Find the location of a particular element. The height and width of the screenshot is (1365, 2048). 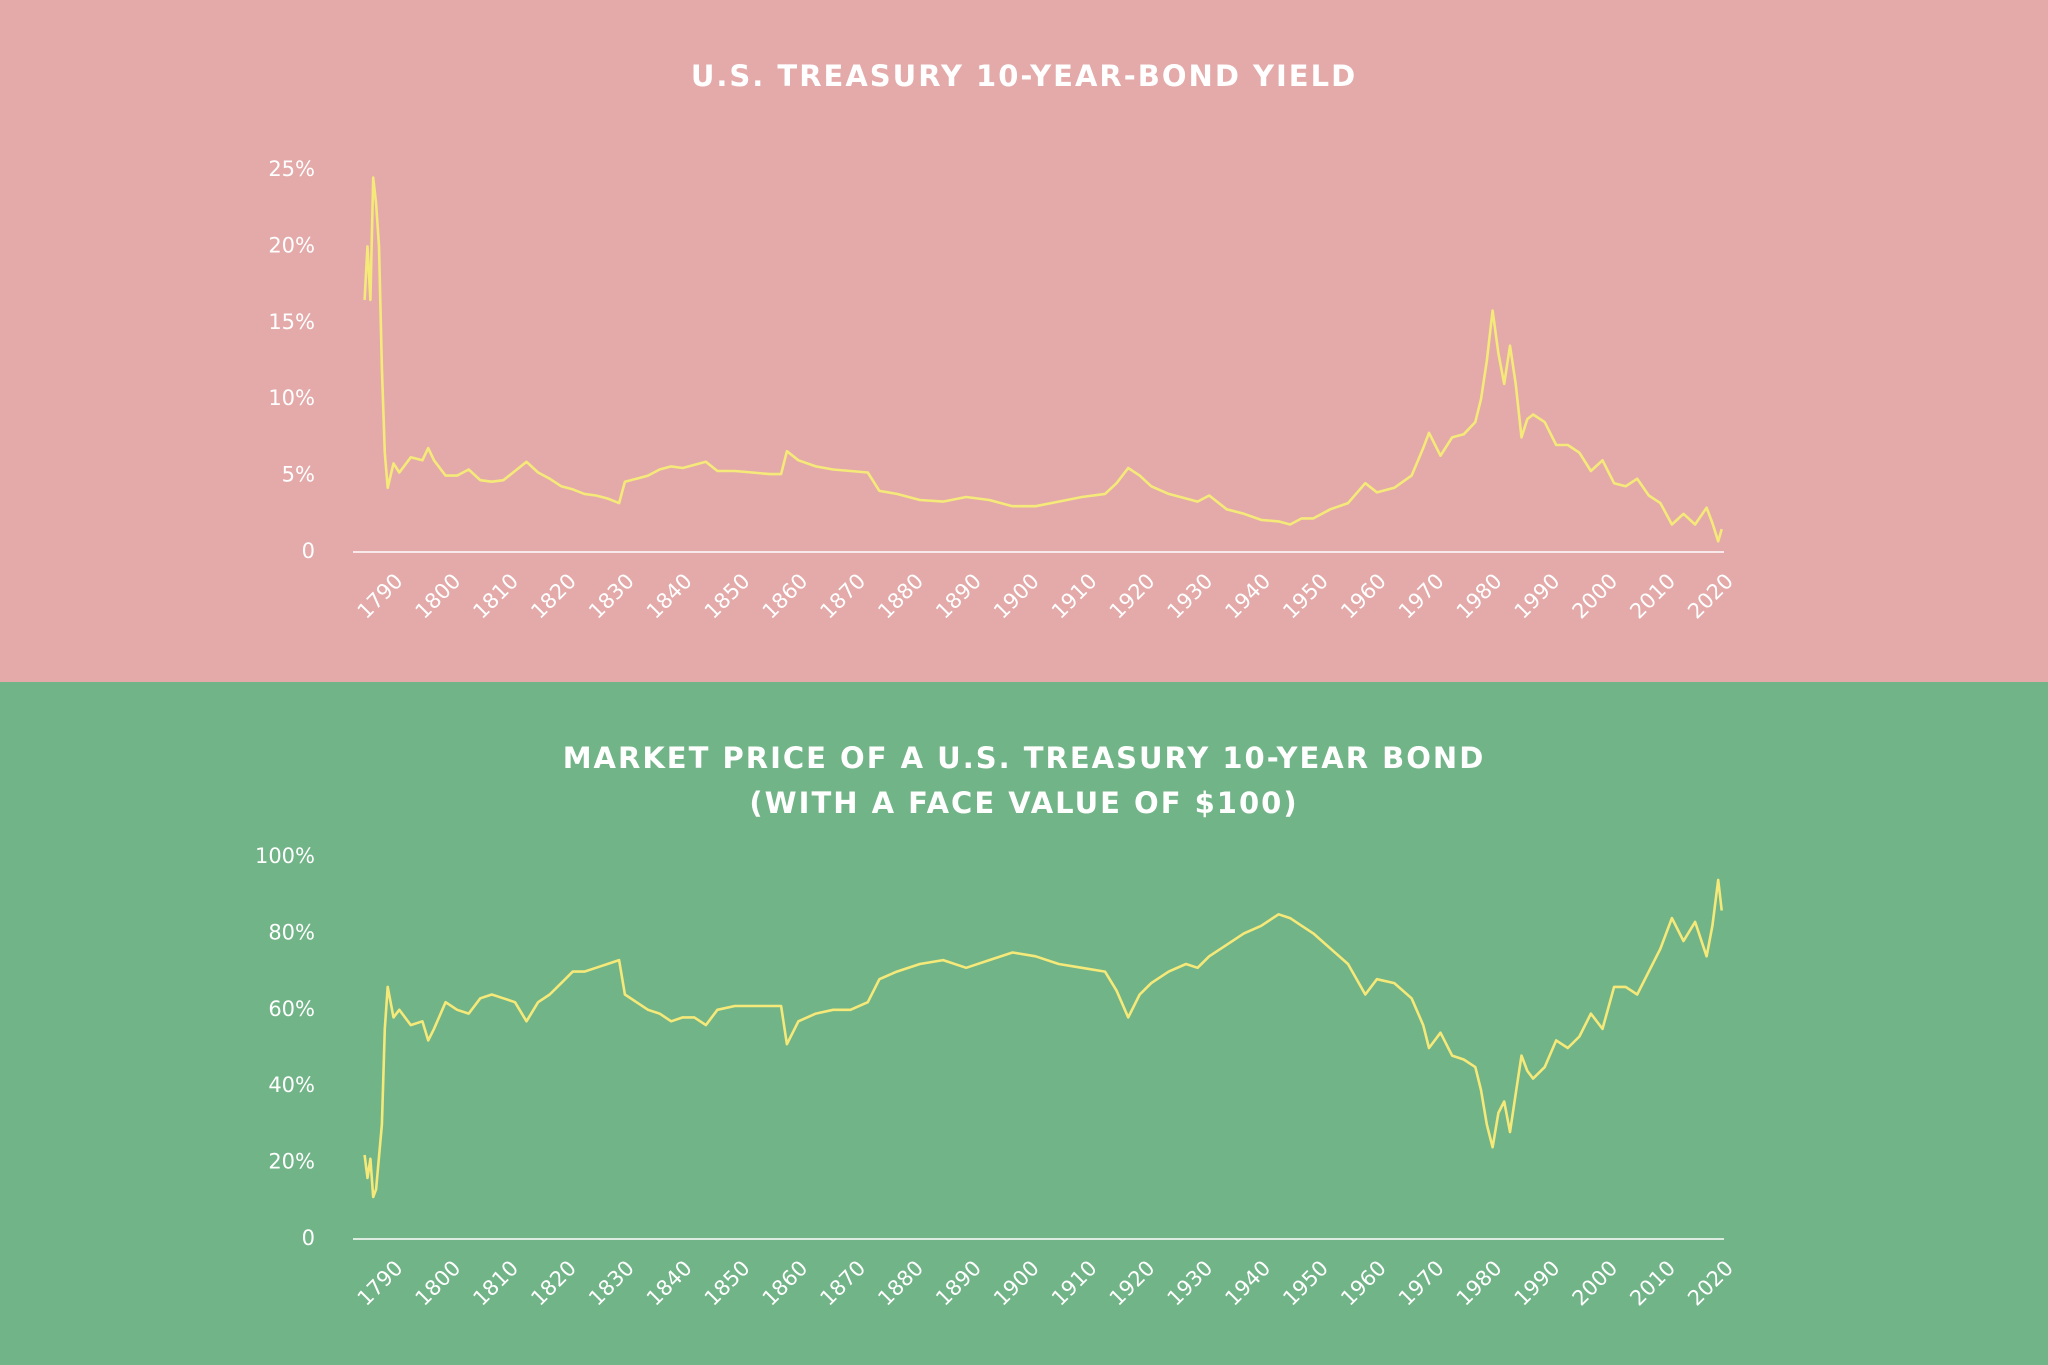

chart-title: (WITH A FACE VALUE OF $100) is located at coordinates (1023, 803).